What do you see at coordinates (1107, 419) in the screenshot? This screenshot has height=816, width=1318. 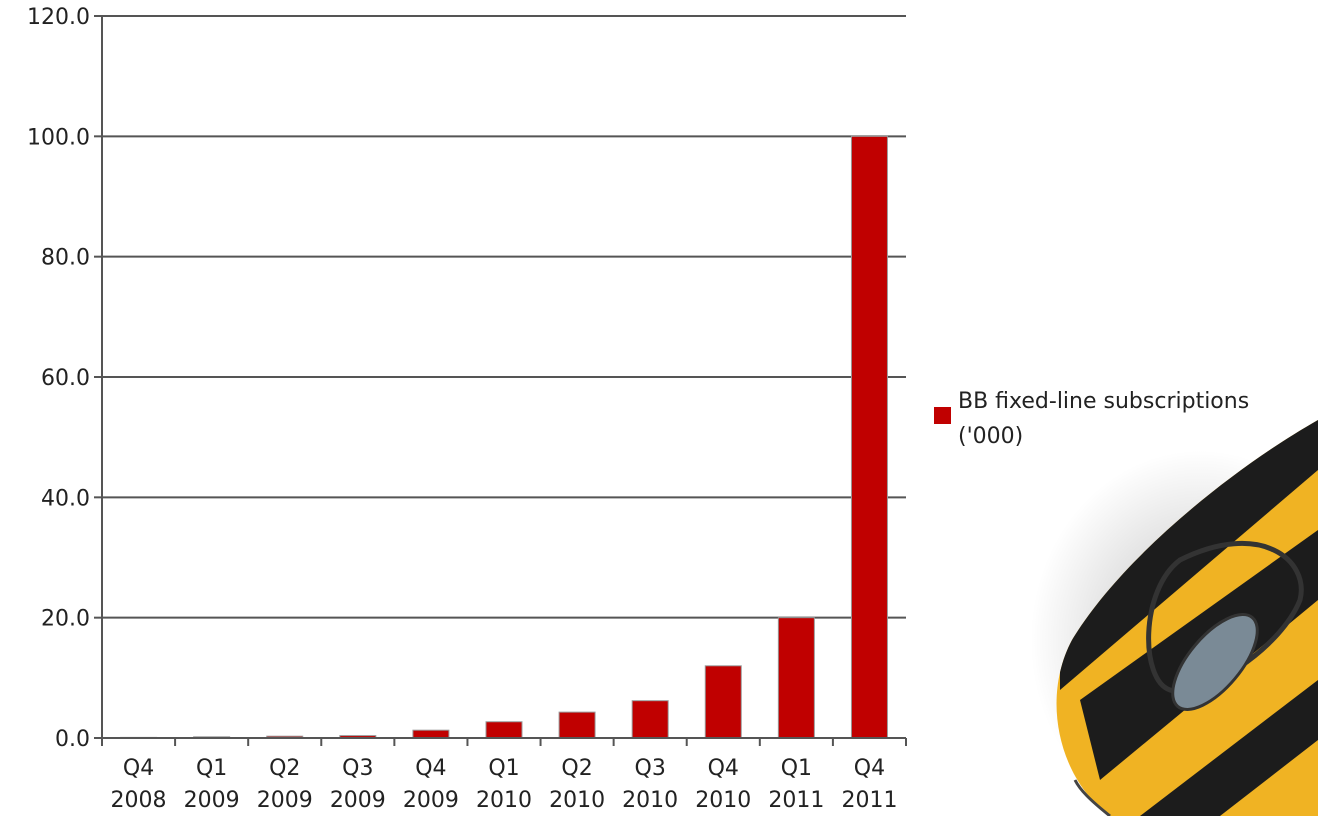 I see `svg-text:BB fixed-line subscriptions: BB fixed-line subscriptions ('000)` at bounding box center [1107, 419].